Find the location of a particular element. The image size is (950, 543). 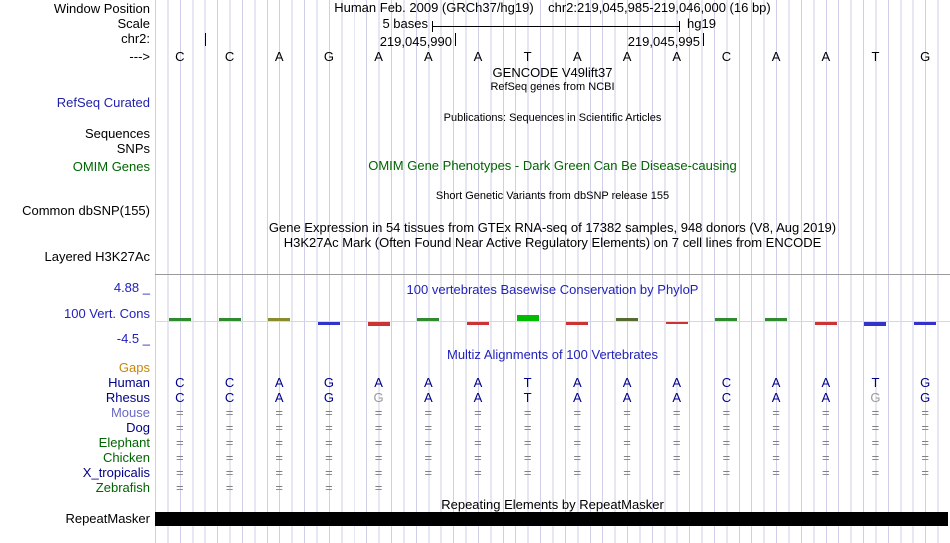

alignment-cell-human-3: A is located at coordinates (279, 382).